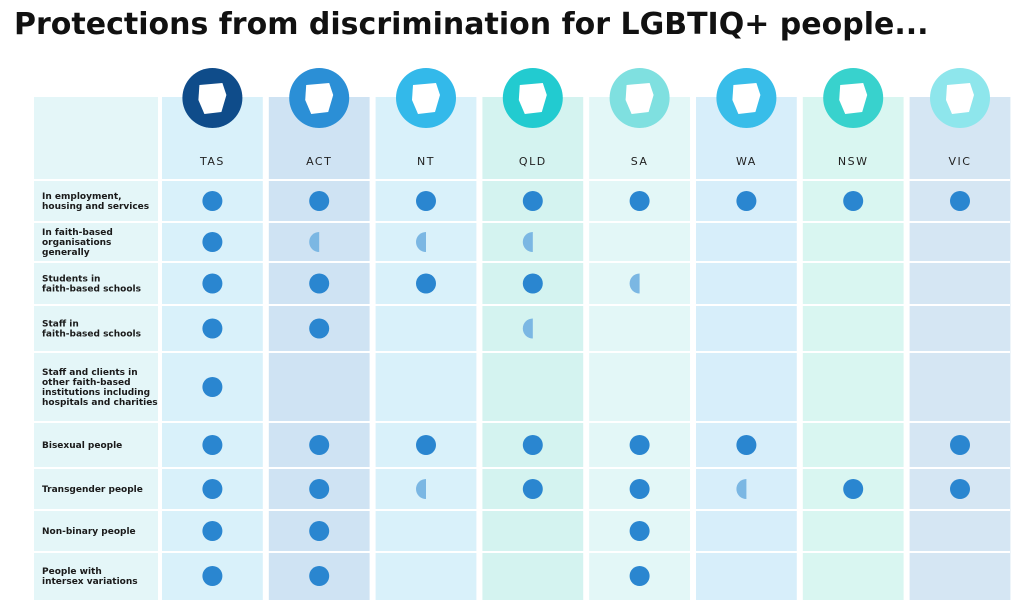 The height and width of the screenshot is (606, 1024). What do you see at coordinates (71, 280) in the screenshot?
I see `row-label-line: Students in` at bounding box center [71, 280].